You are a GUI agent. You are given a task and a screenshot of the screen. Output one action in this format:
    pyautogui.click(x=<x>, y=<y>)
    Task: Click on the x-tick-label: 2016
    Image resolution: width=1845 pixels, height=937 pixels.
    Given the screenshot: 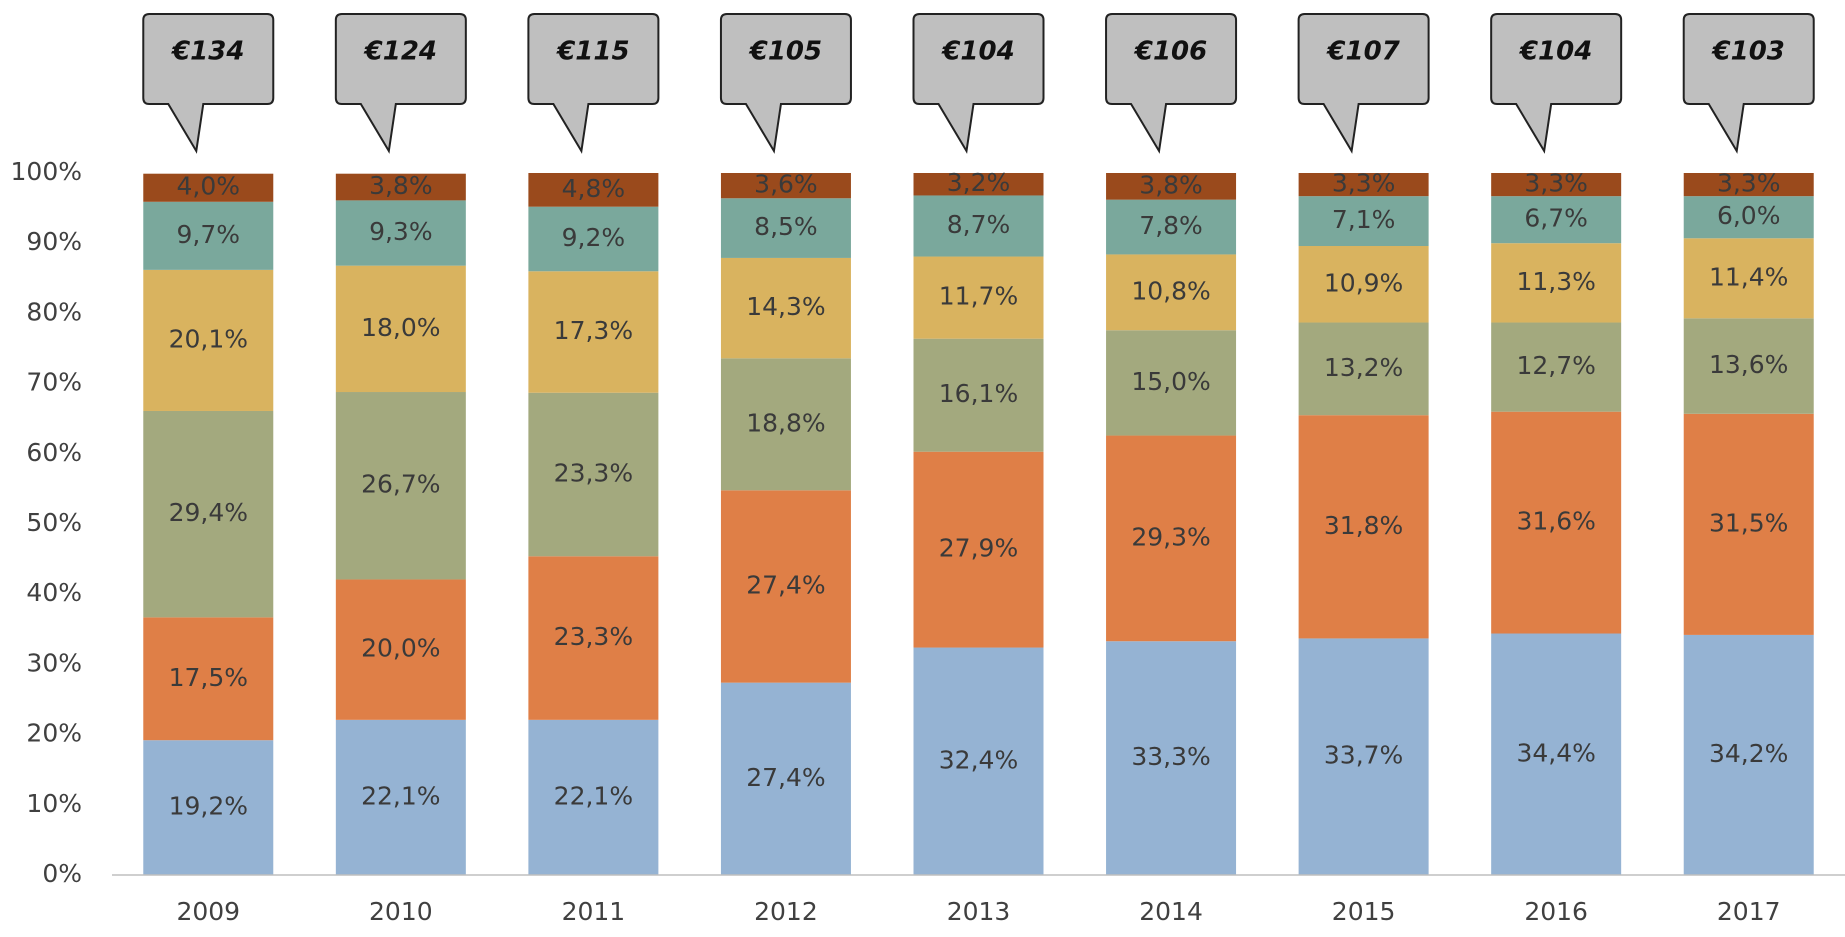 What is the action you would take?
    pyautogui.click(x=1556, y=911)
    